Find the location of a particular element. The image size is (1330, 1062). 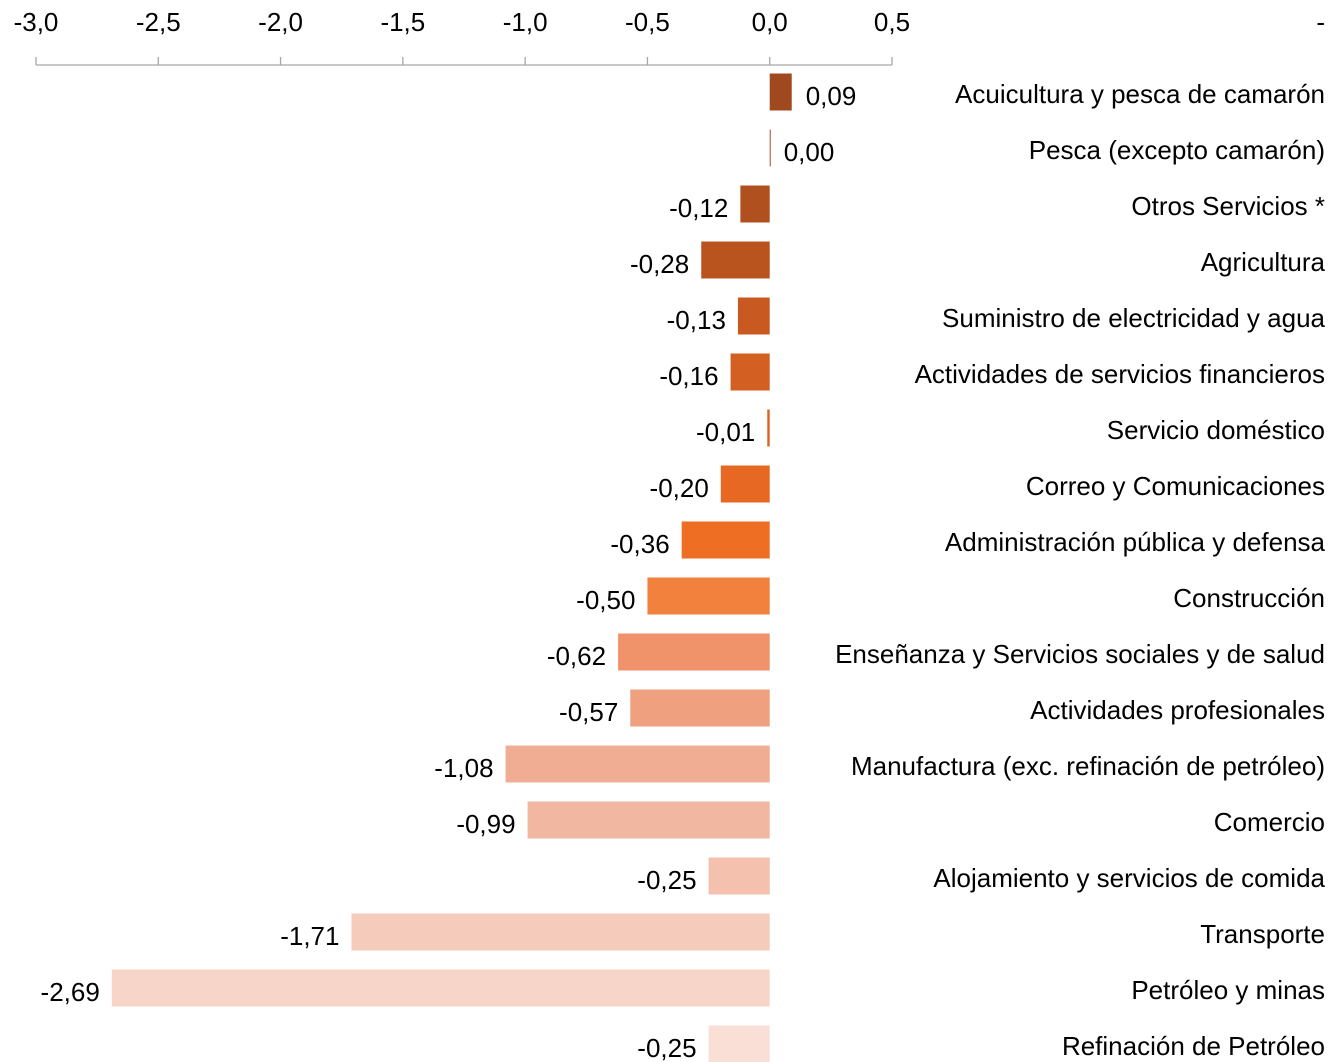

value-label: -2,69 is located at coordinates (70, 992).